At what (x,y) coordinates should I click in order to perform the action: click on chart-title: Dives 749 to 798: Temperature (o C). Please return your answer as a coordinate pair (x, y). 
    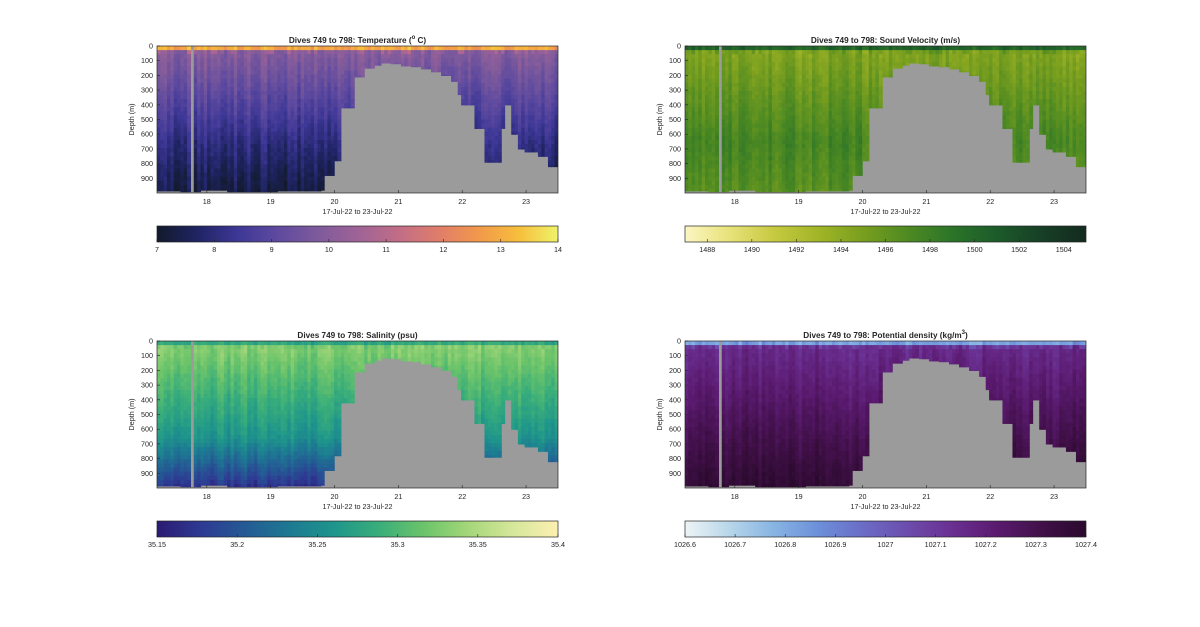
    Looking at the image, I should click on (358, 40).